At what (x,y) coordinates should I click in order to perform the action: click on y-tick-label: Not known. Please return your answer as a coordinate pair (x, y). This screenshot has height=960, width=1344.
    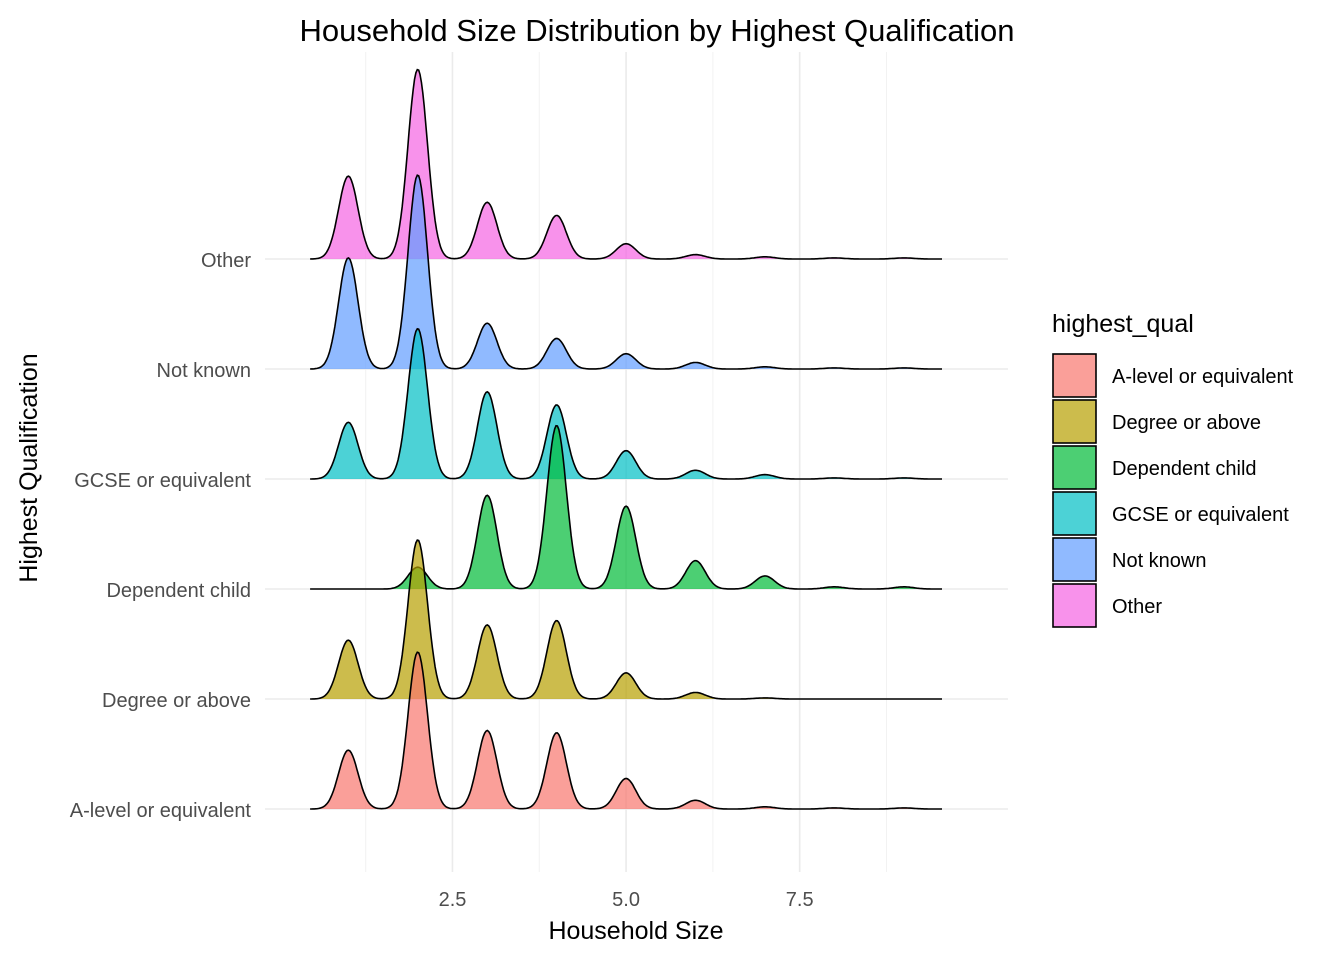
    Looking at the image, I should click on (204, 371).